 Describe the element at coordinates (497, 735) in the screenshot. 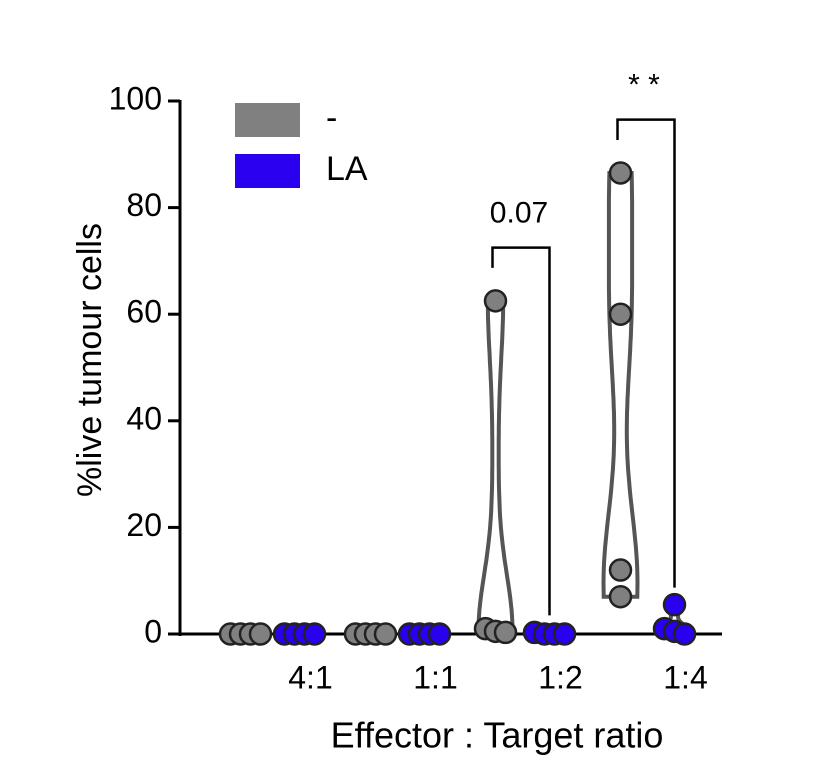

I see `x-axis-label: Effector : Target ratio` at that location.